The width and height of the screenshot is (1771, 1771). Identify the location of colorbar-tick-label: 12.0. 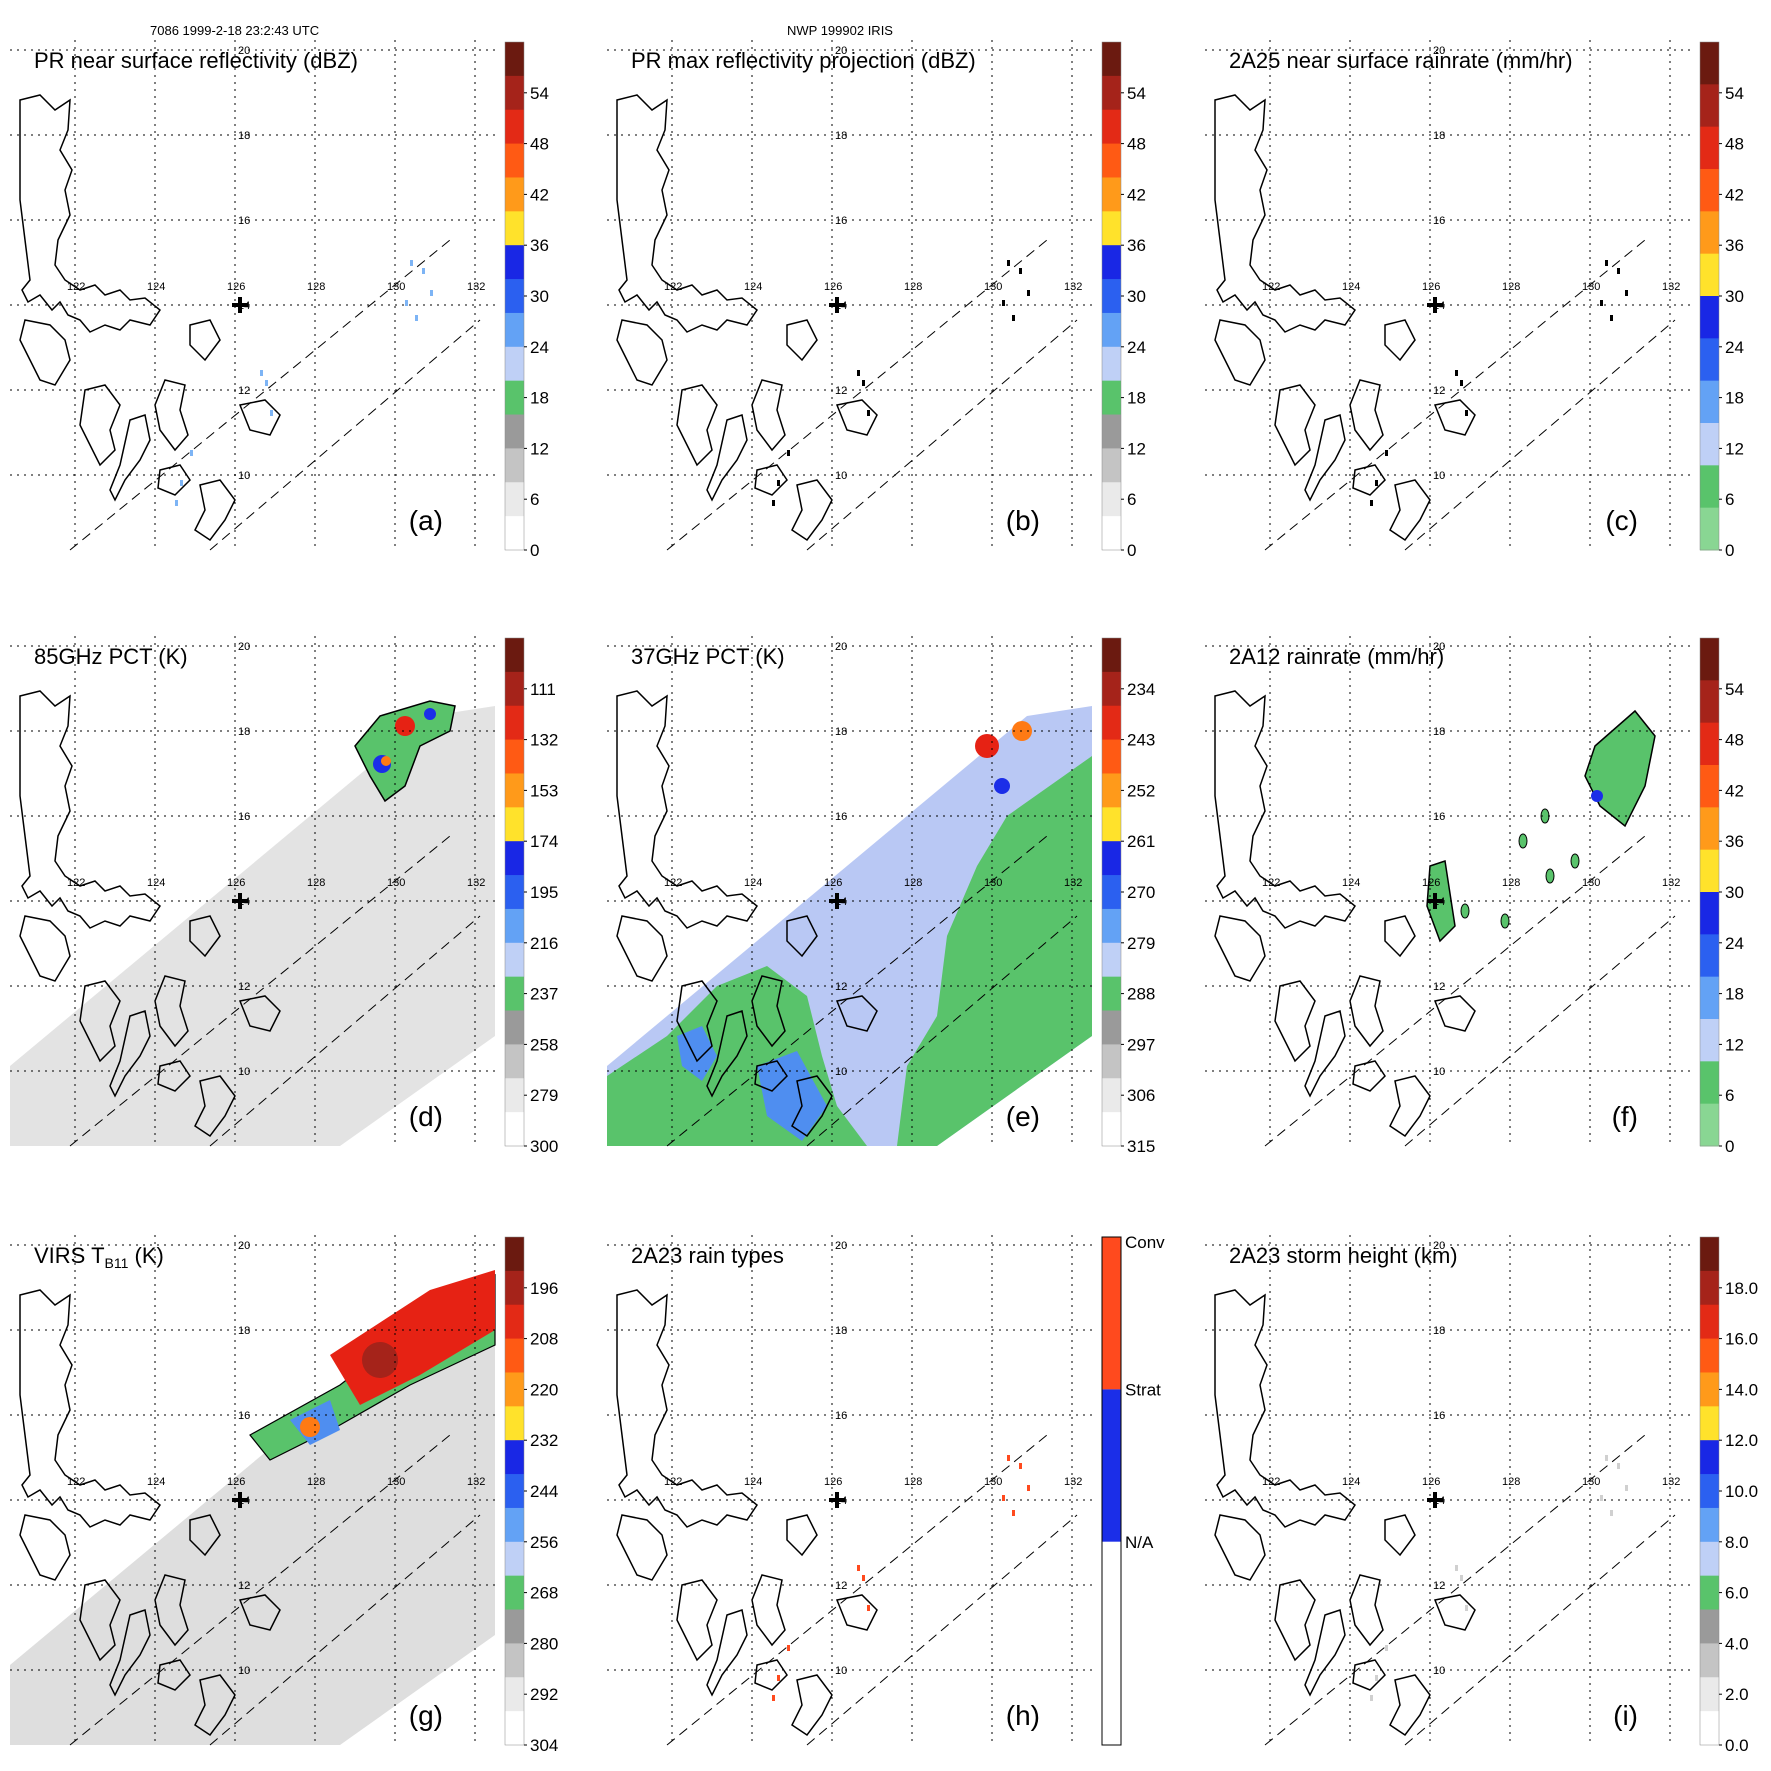
(1741, 1440).